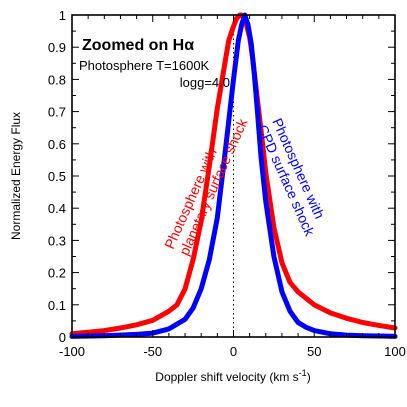  Describe the element at coordinates (144, 65) in the screenshot. I see `annotation-line-1: Photosphere T=1600K` at that location.